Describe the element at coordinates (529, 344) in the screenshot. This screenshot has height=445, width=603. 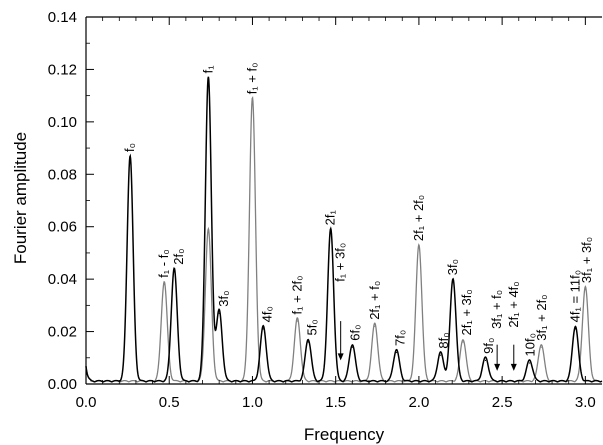
I see `peak-label-21: 10f₀` at that location.